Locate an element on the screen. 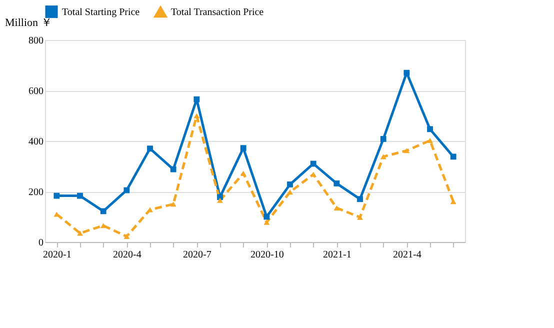 Image resolution: width=554 pixels, height=328 pixels. y-tick-label: 400 is located at coordinates (36, 142).